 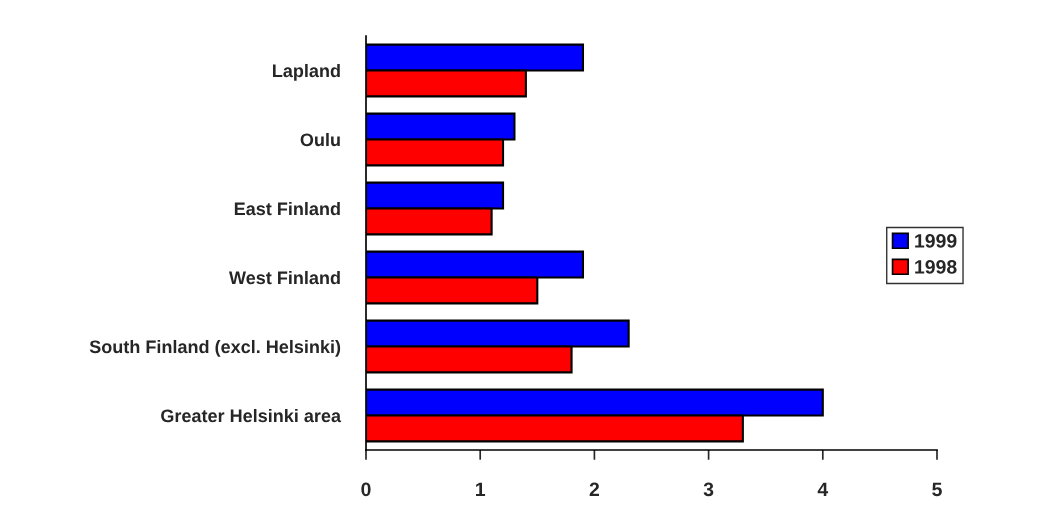 What do you see at coordinates (320, 139) in the screenshot?
I see `y-tick-label: Oulu` at bounding box center [320, 139].